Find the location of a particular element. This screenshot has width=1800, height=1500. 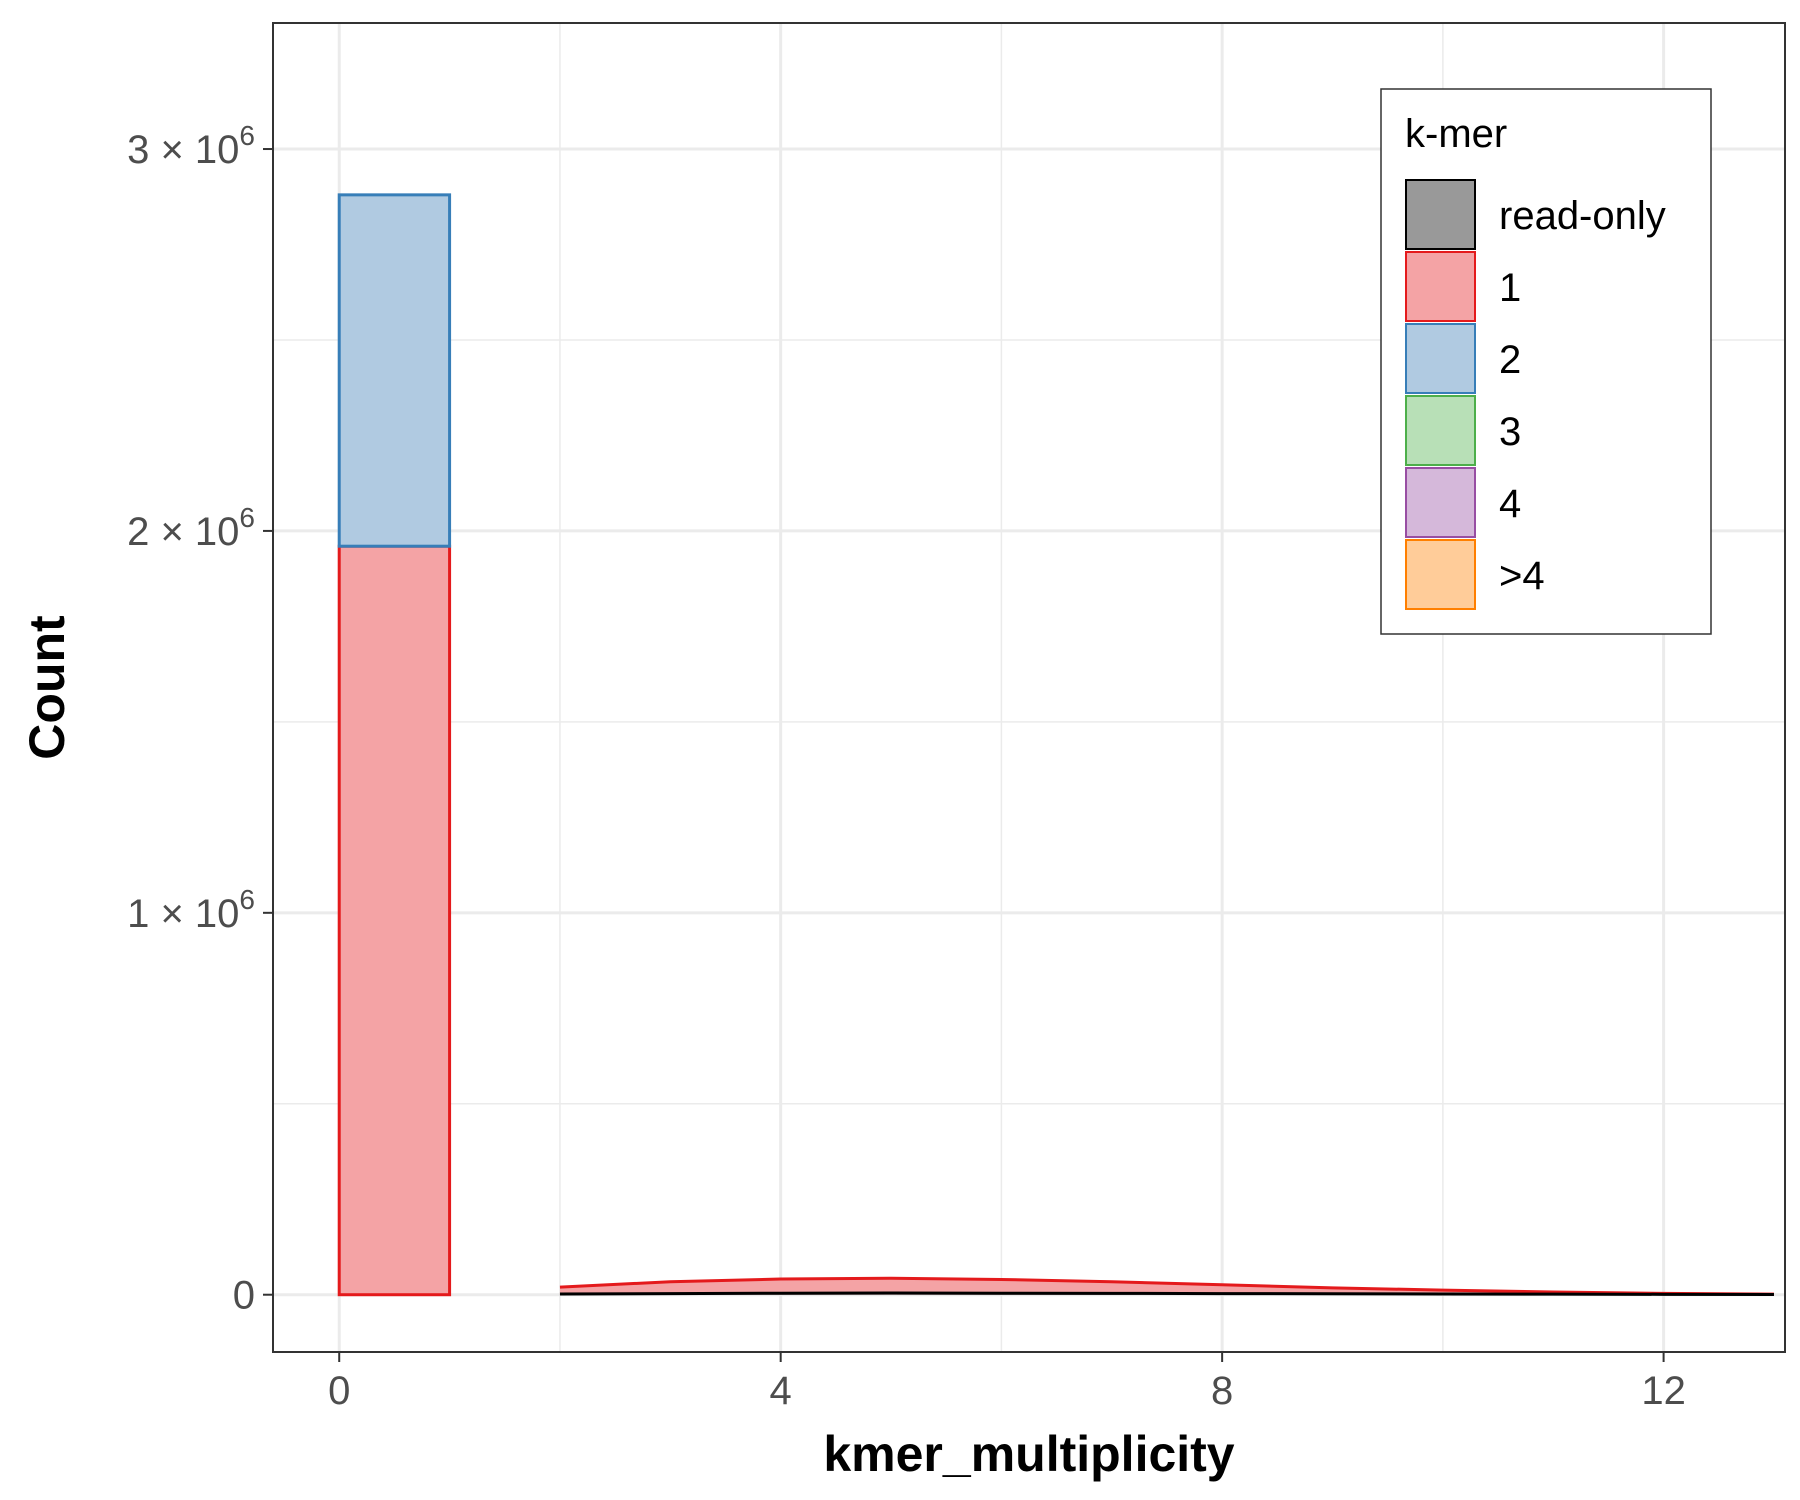

legend-title: k-mer is located at coordinates (1456, 134).